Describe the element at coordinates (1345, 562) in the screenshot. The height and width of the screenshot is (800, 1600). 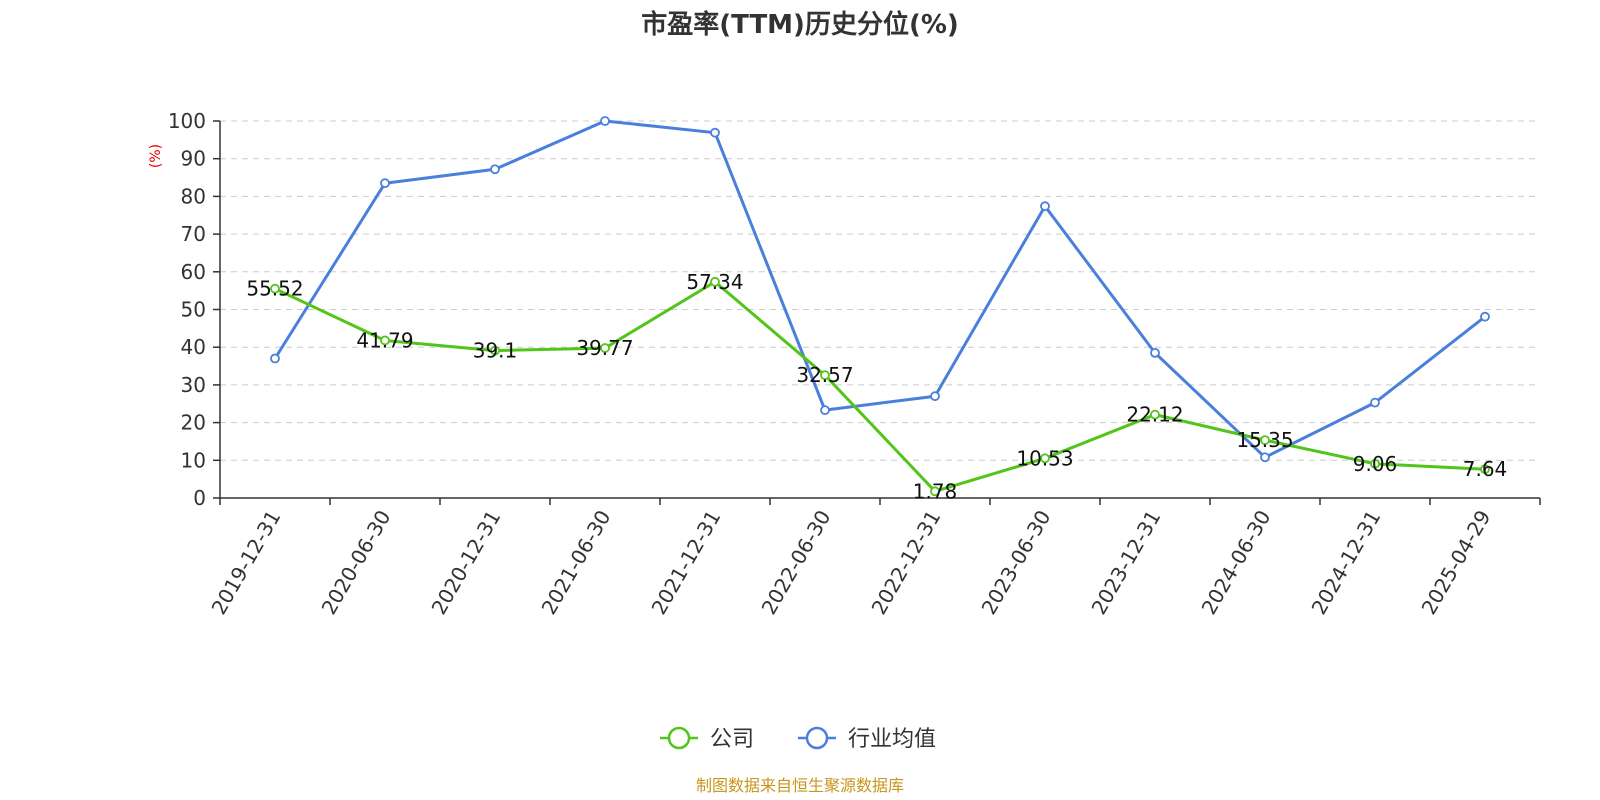
I see `x-tick-label: 2024-12-31` at that location.